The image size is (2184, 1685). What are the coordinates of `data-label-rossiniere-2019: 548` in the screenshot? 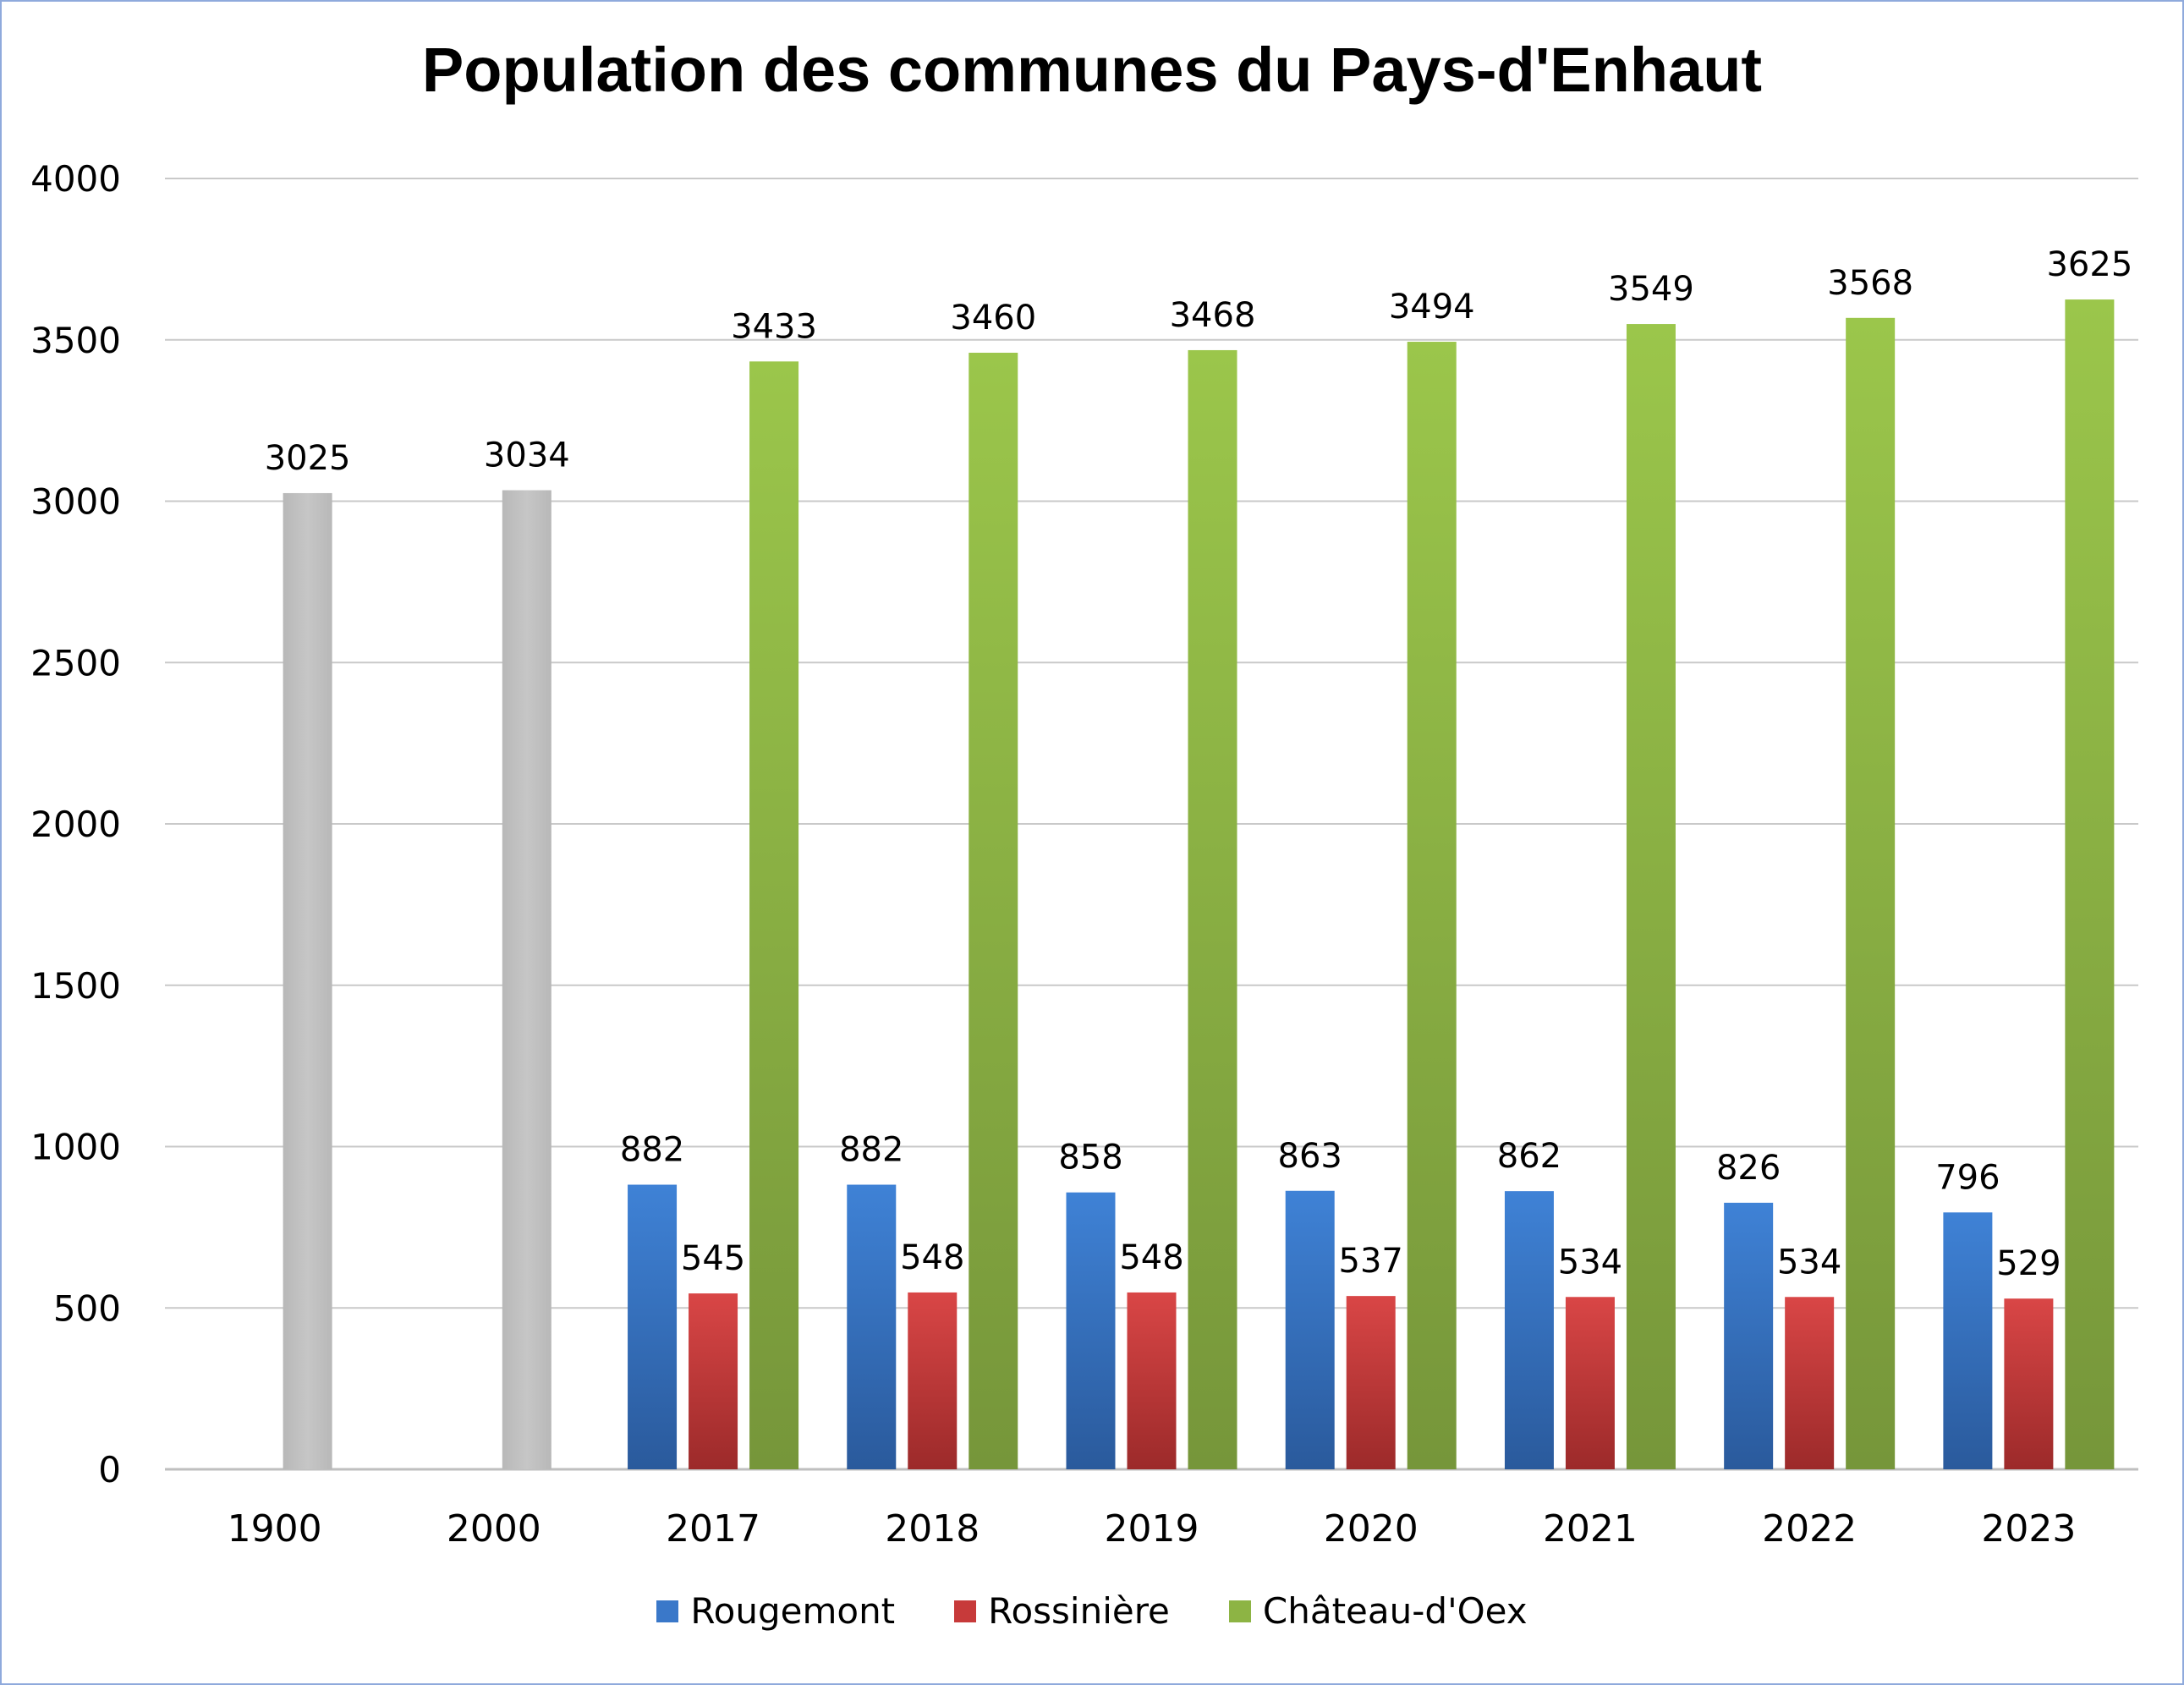 It's located at (1151, 1257).